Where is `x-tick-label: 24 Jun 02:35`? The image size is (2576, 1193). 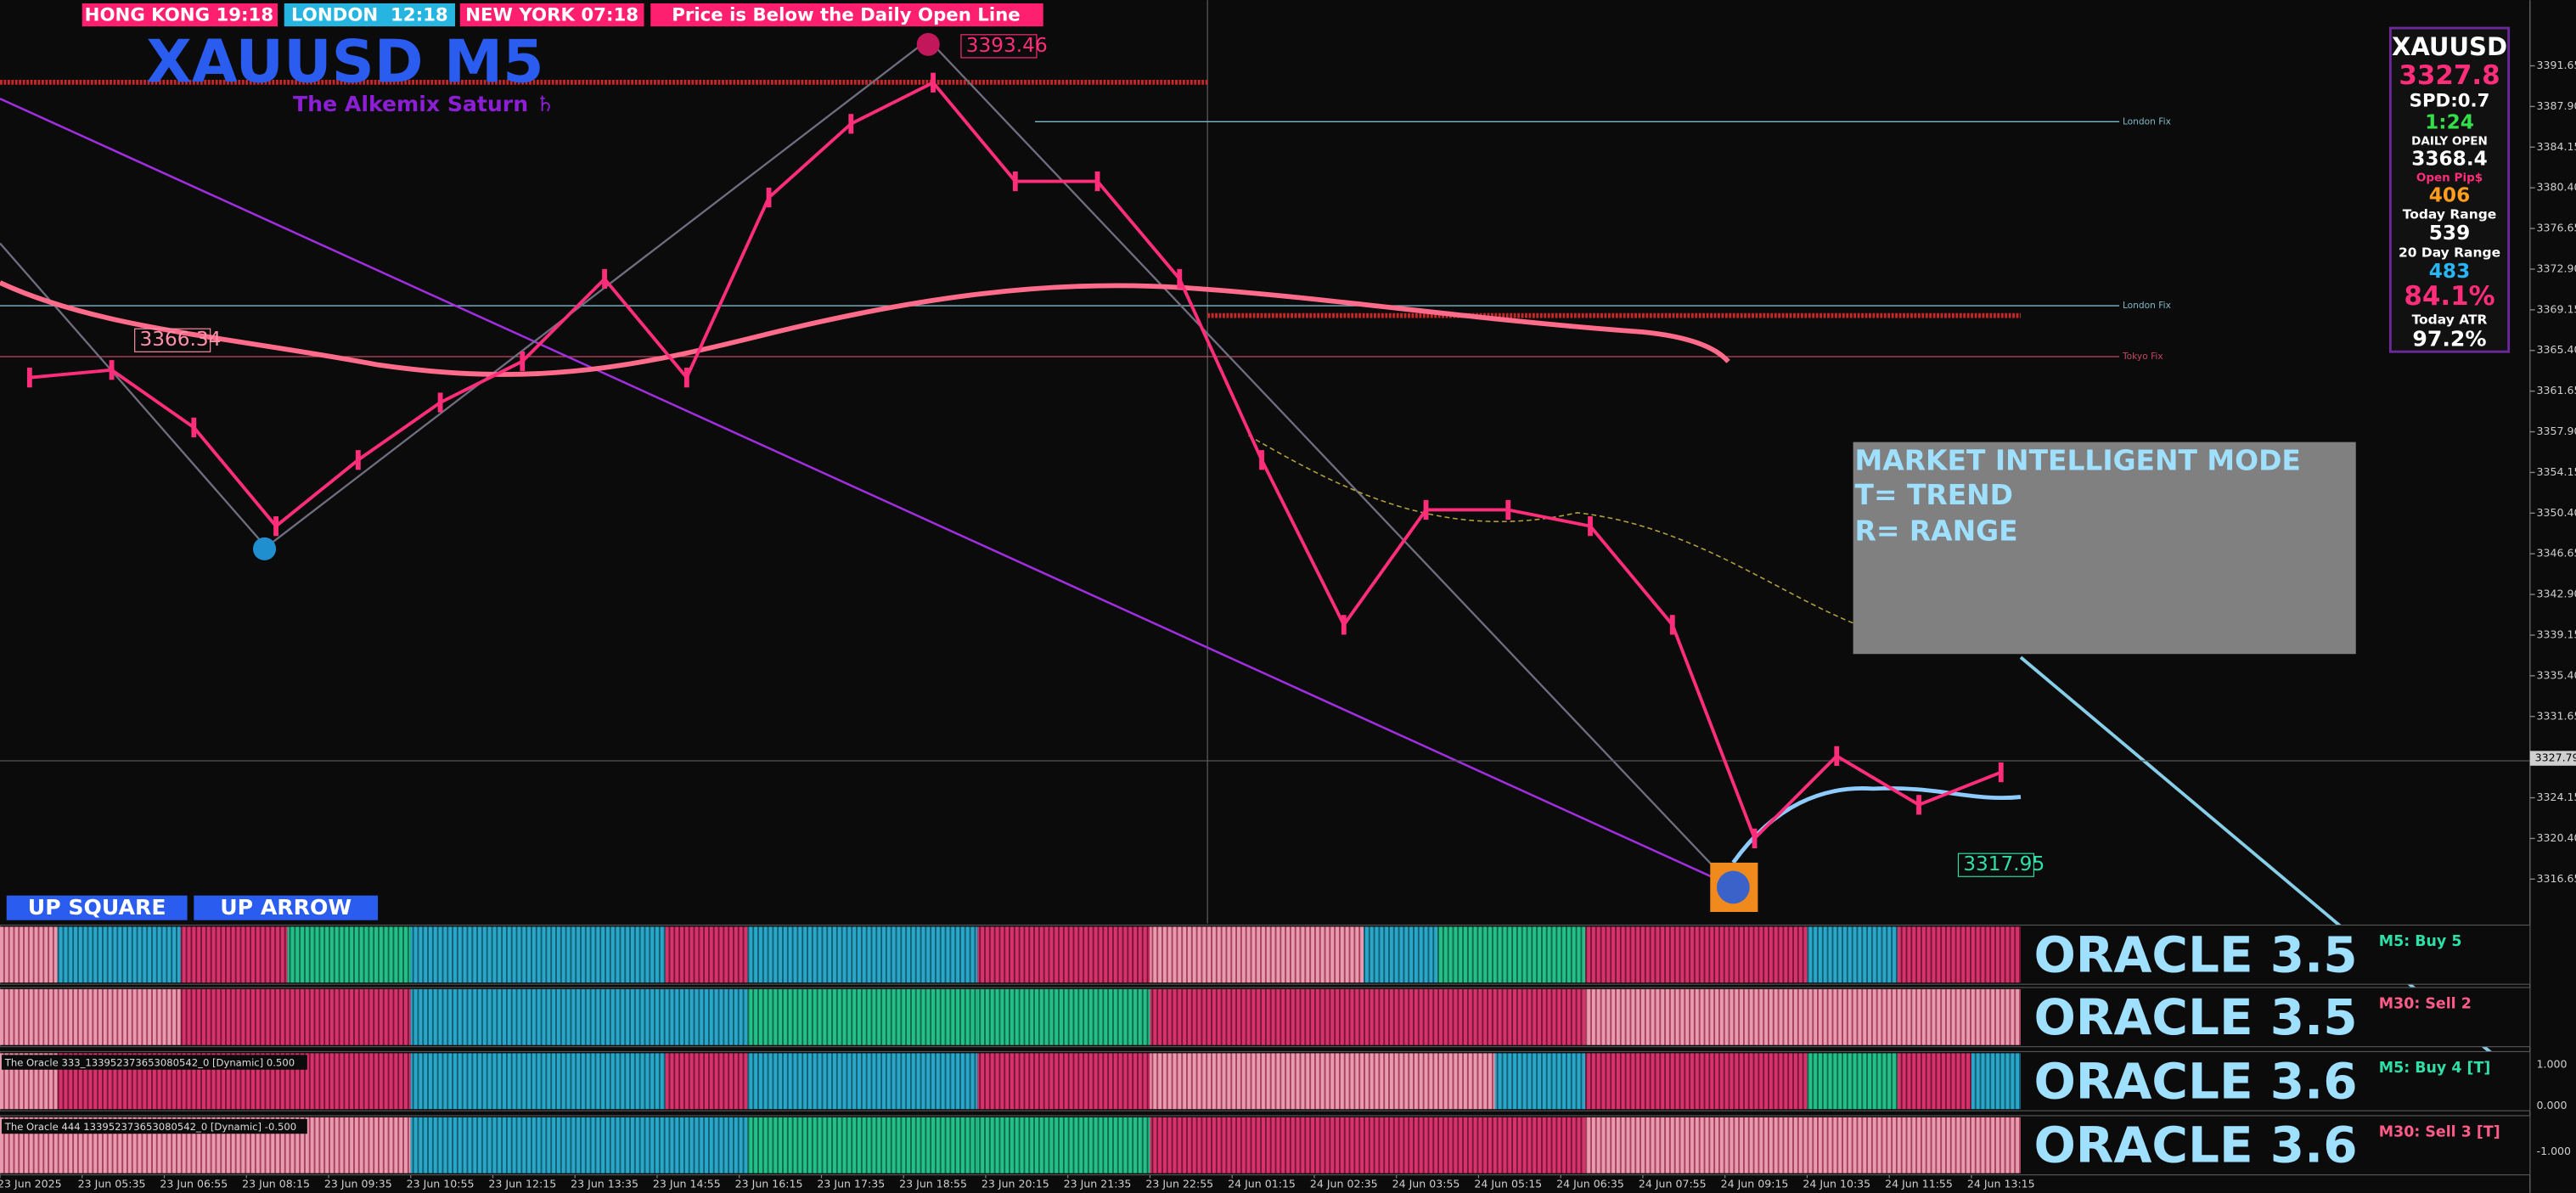 x-tick-label: 24 Jun 02:35 is located at coordinates (1344, 1184).